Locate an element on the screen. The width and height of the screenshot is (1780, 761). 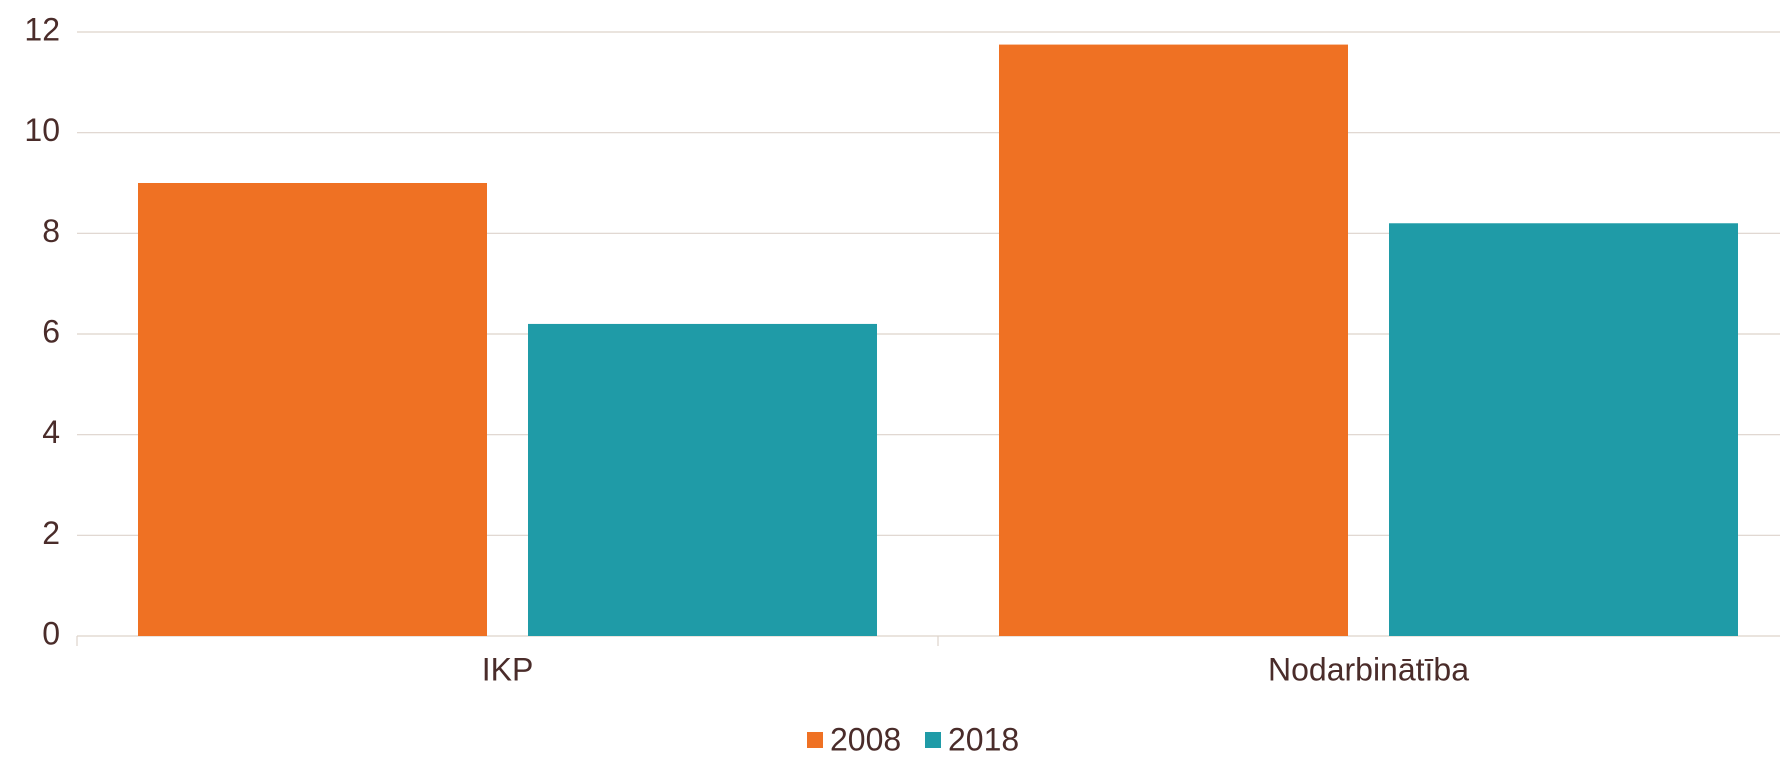
legend-label: 2018 is located at coordinates (983, 739).